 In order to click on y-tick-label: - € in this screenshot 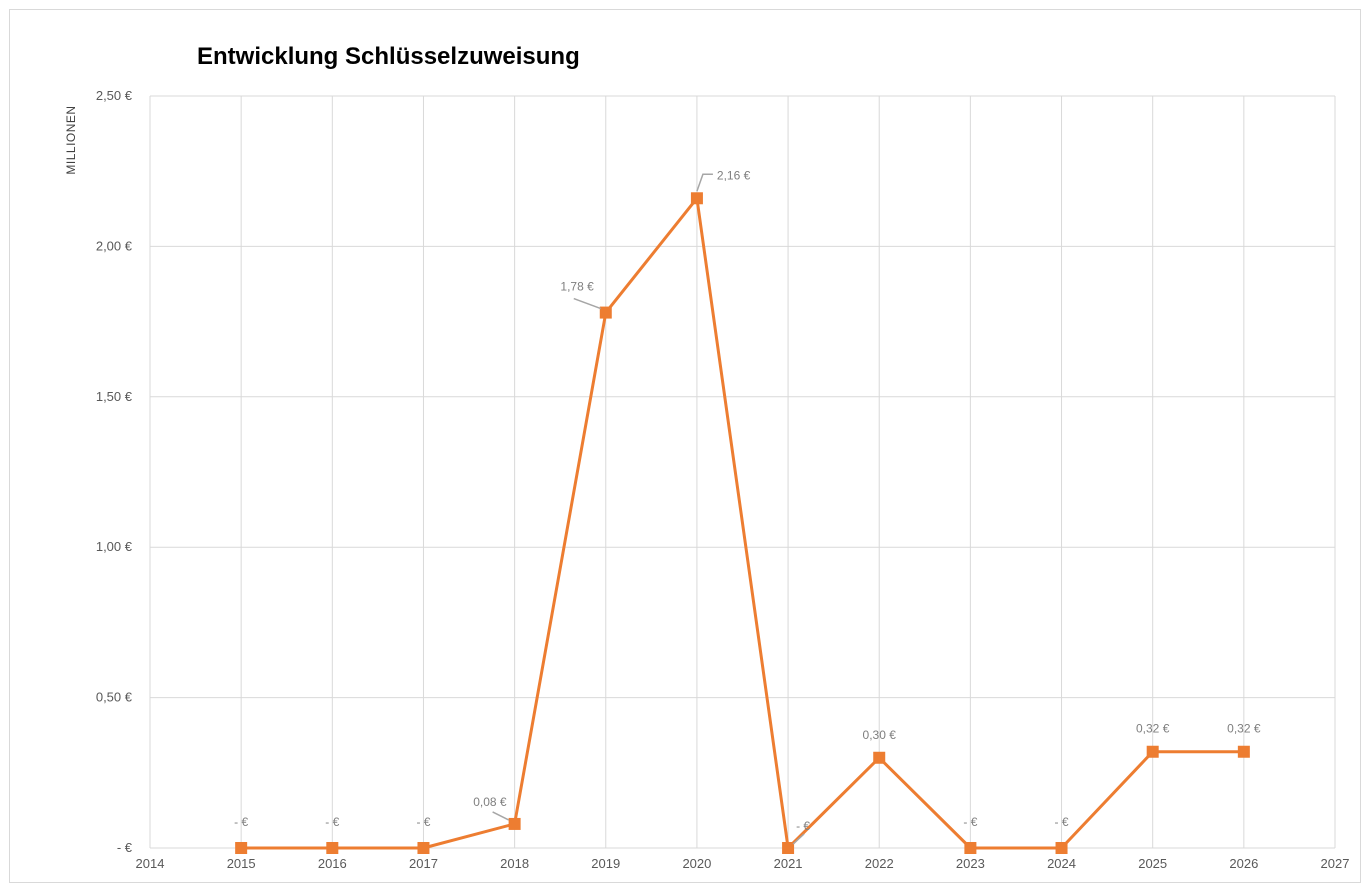, I will do `click(125, 847)`.